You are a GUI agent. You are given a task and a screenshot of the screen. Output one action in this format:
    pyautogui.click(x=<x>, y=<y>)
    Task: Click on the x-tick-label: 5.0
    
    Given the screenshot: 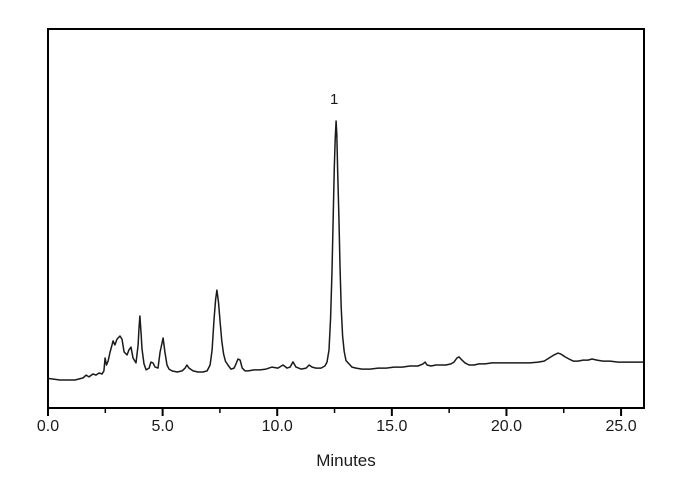 What is the action you would take?
    pyautogui.click(x=162, y=426)
    